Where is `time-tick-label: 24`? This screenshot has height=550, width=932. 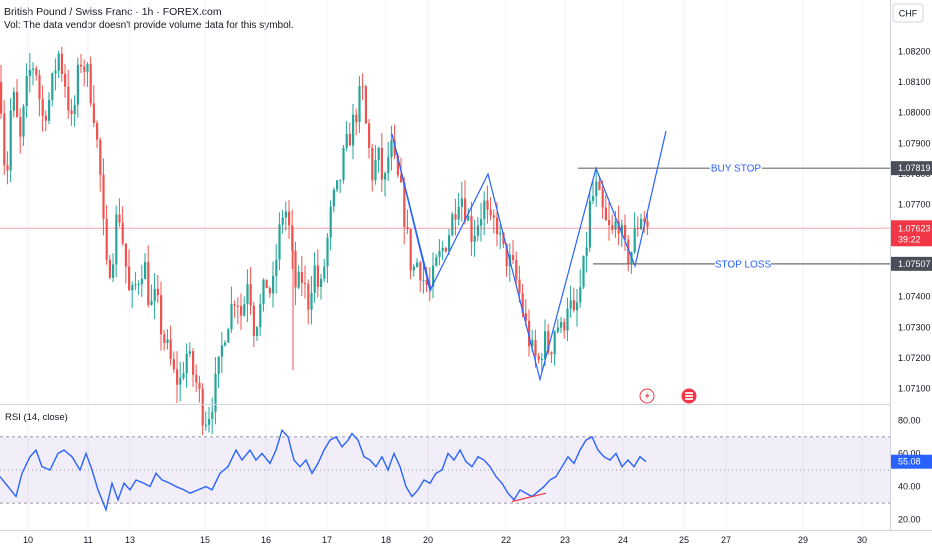
time-tick-label: 24 is located at coordinates (623, 540).